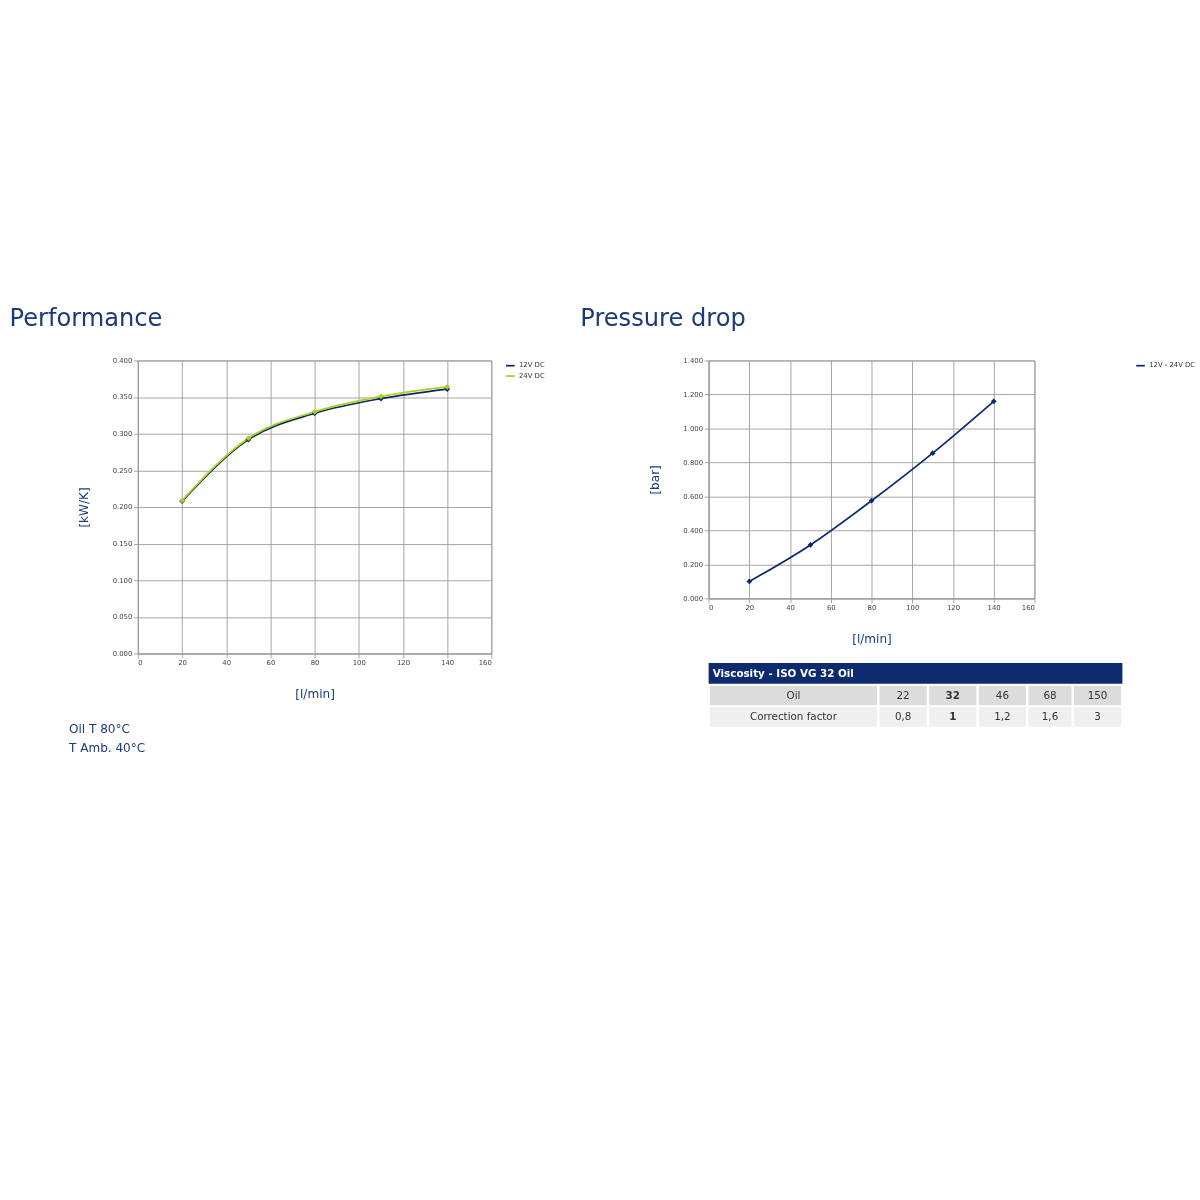 This screenshot has height=1200, width=1200. I want to click on text: 1, so click(953, 716).